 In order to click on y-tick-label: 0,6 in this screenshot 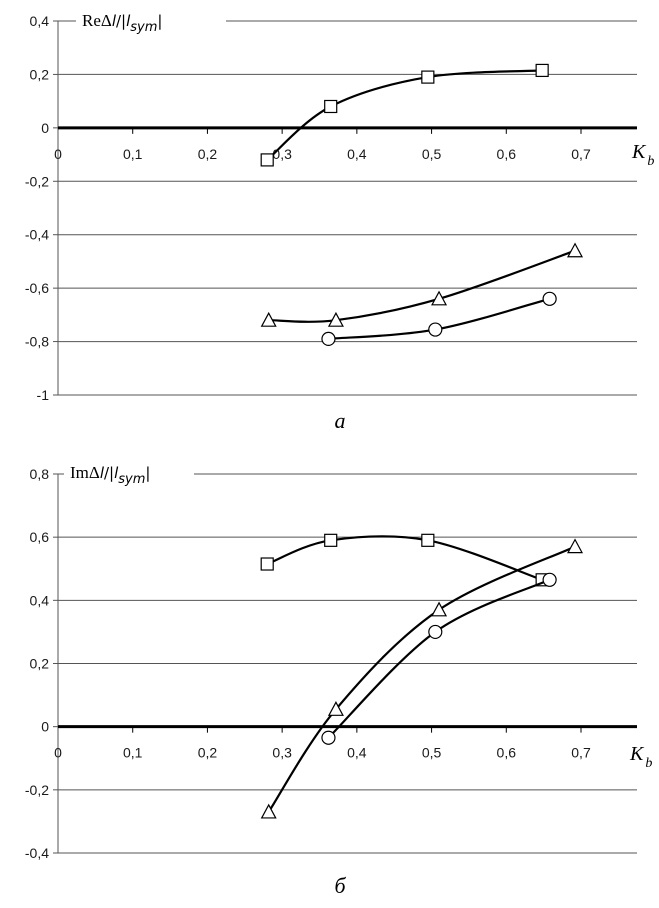, I will do `click(40, 537)`.